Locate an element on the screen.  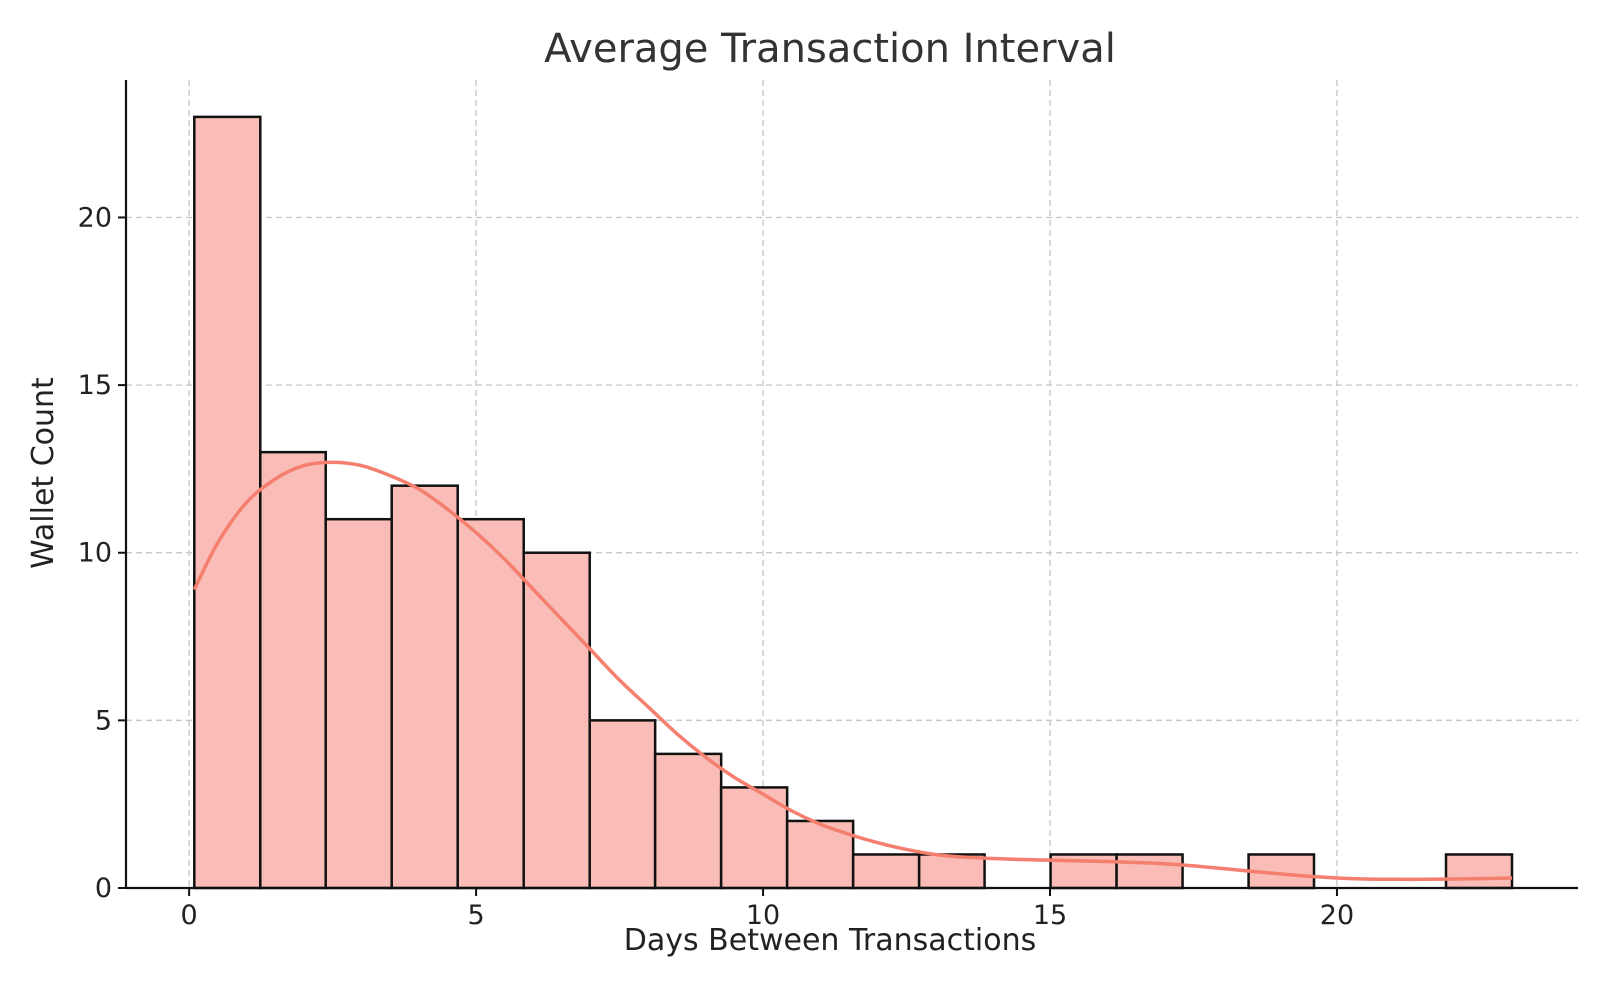
y-tick-label: 0 is located at coordinates (103, 888).